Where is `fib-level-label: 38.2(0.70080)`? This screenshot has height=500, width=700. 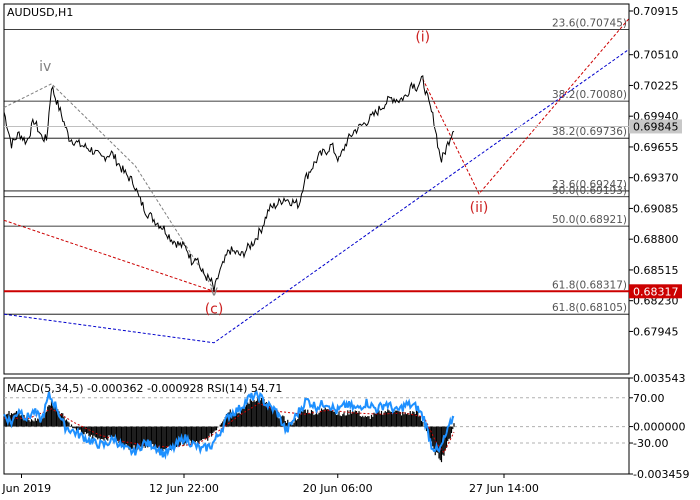
fib-level-label: 38.2(0.70080) is located at coordinates (589, 95).